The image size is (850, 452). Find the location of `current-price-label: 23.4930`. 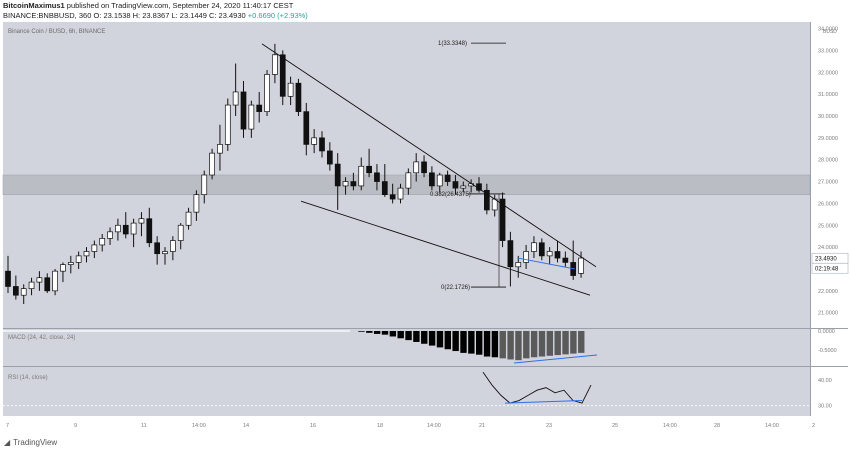

current-price-label: 23.4930 is located at coordinates (826, 260).